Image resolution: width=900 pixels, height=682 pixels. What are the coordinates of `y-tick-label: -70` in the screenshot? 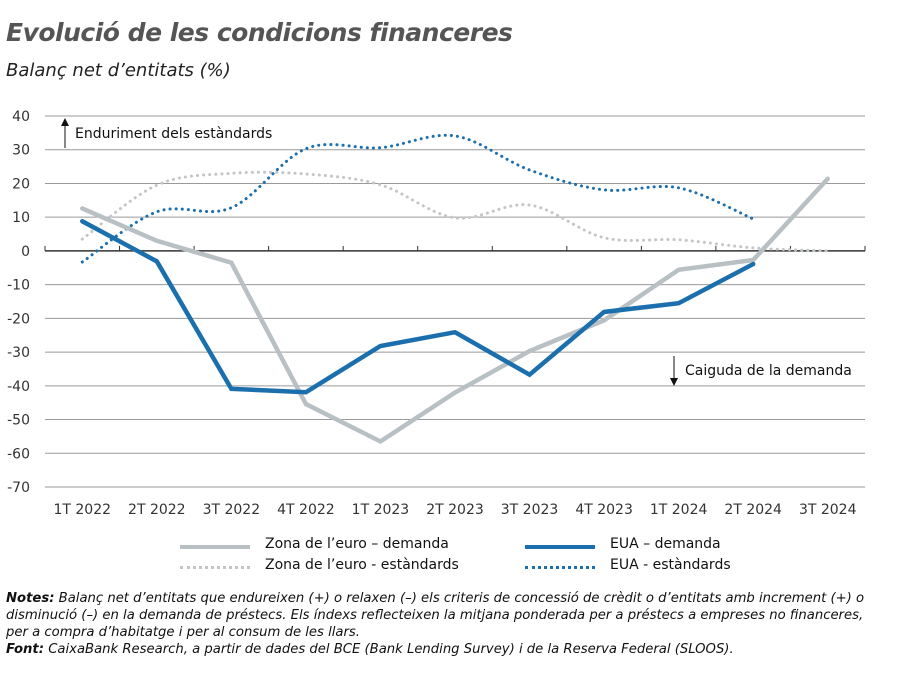 It's located at (18, 488).